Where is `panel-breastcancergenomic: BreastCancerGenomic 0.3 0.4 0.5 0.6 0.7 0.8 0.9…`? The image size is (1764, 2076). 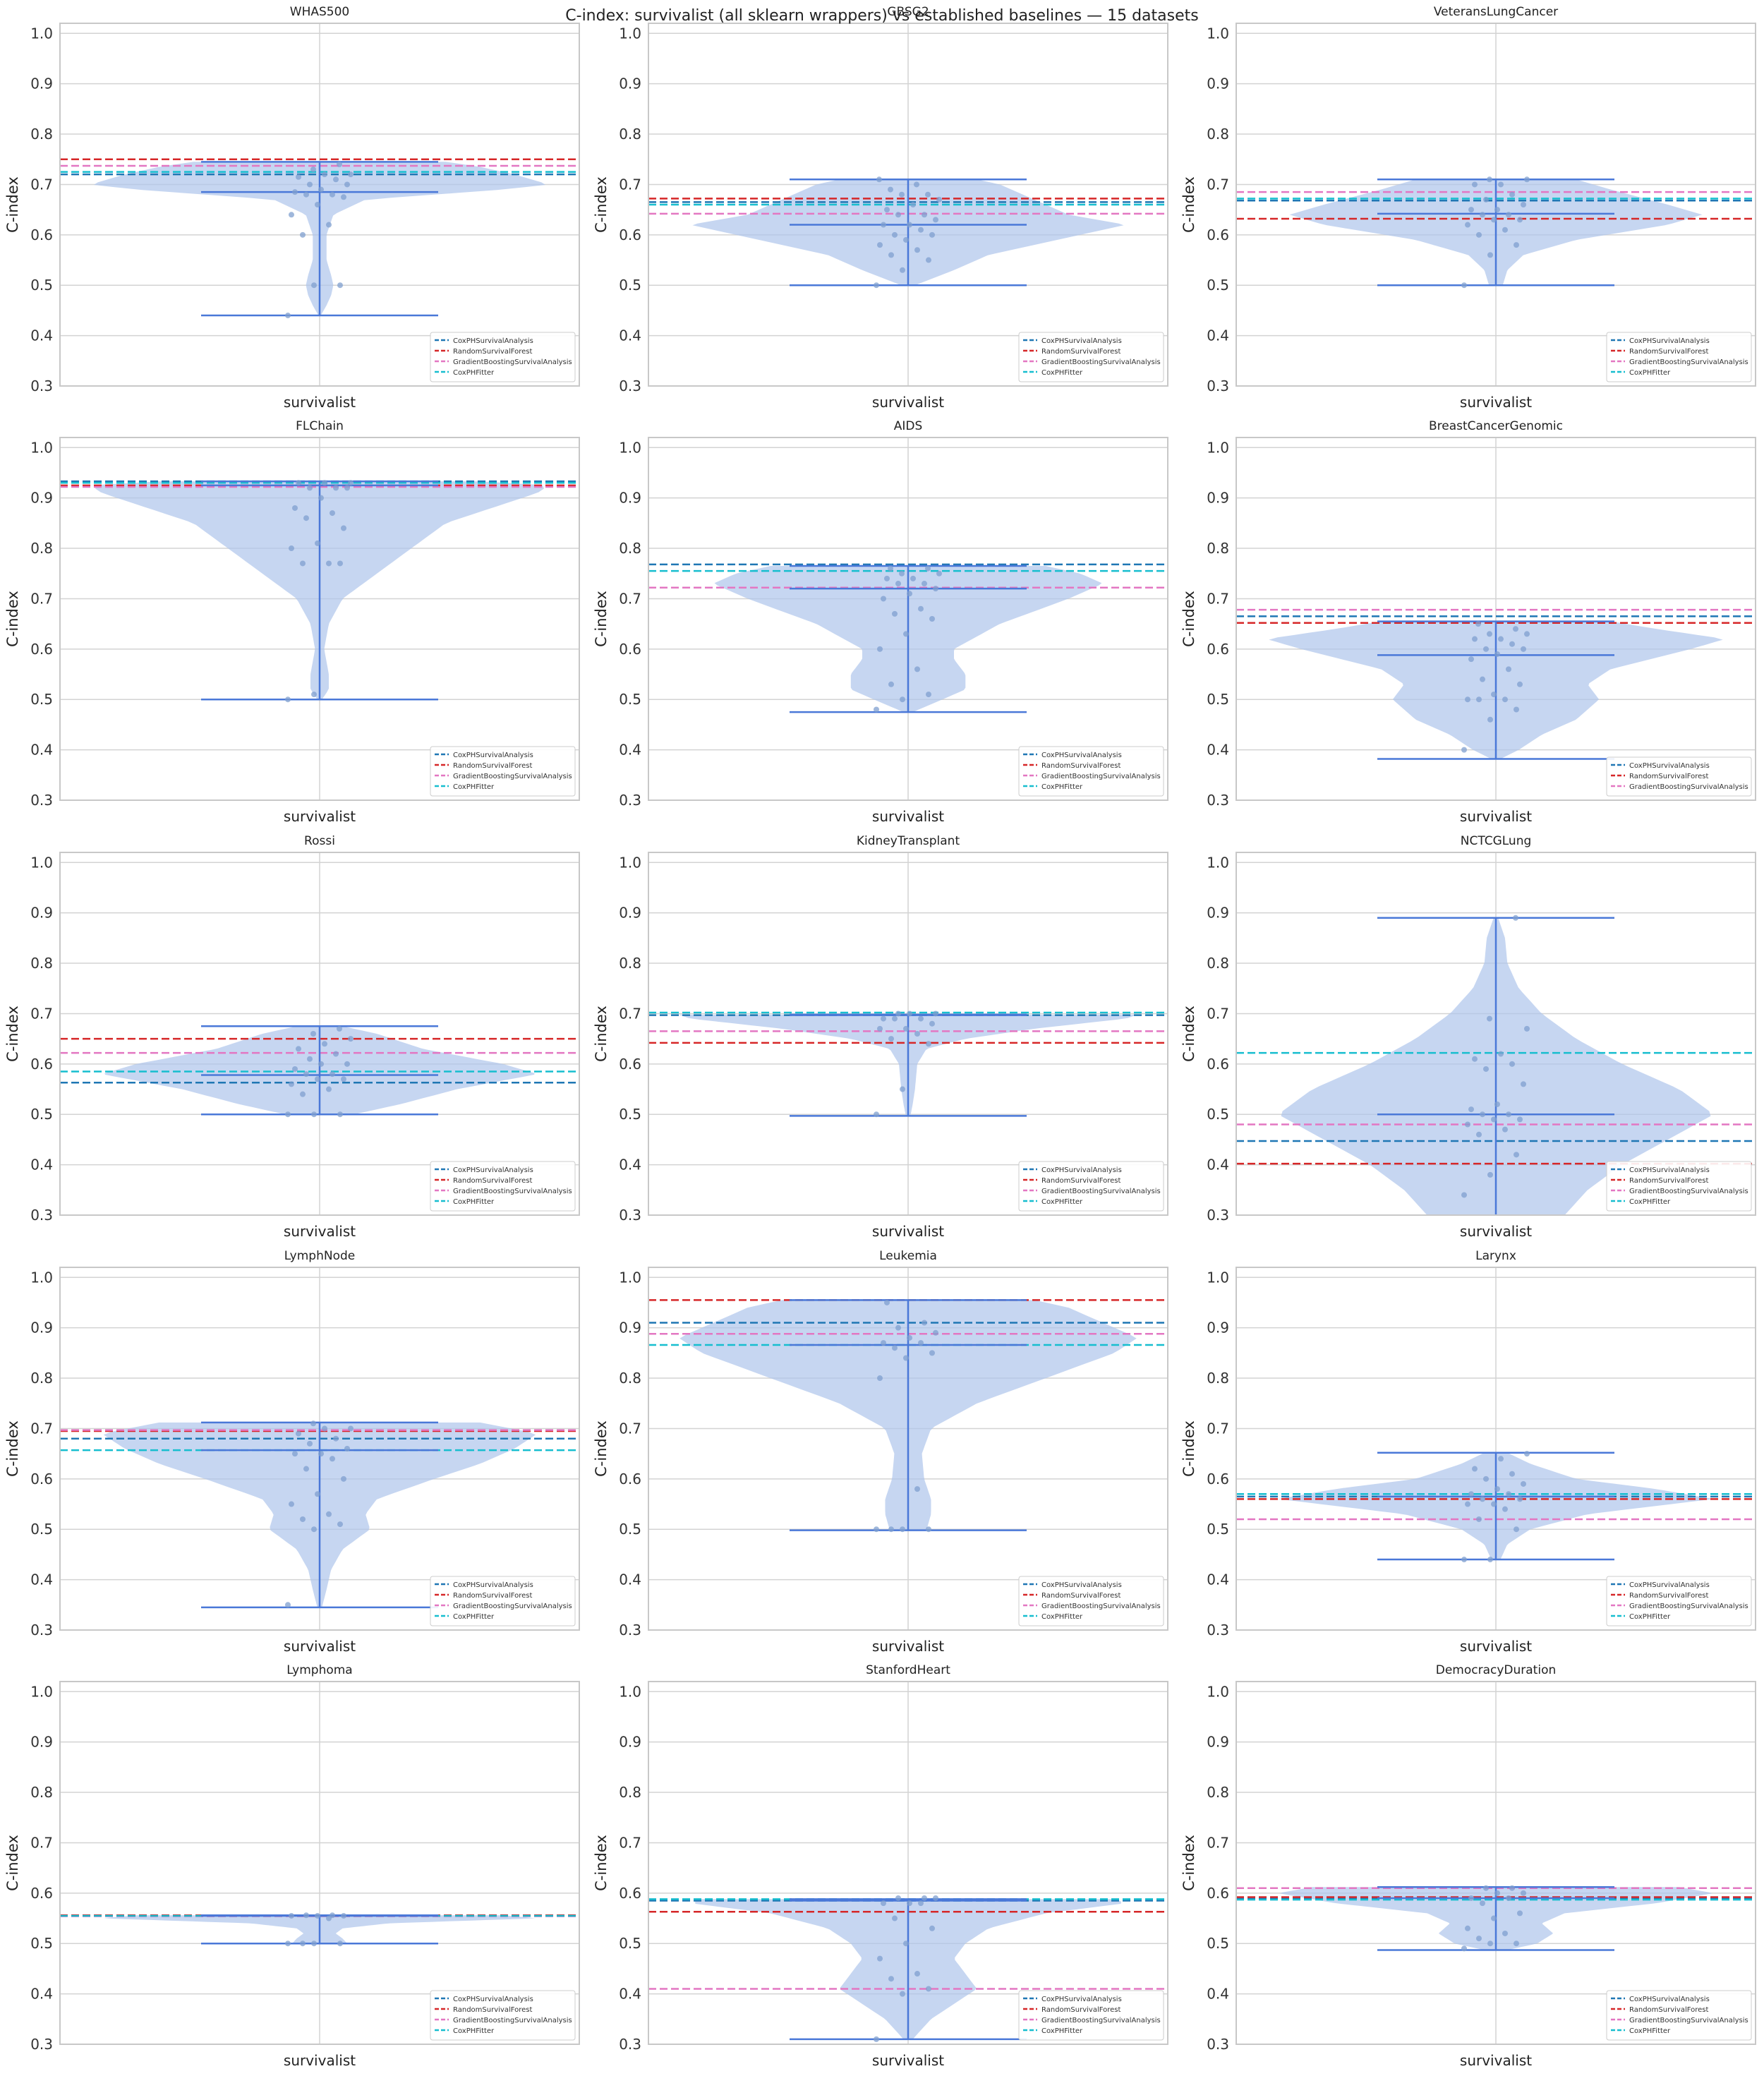 panel-breastcancergenomic: BreastCancerGenomic 0.3 0.4 0.5 0.6 0.7 0.8 0.9… is located at coordinates (1468, 622).